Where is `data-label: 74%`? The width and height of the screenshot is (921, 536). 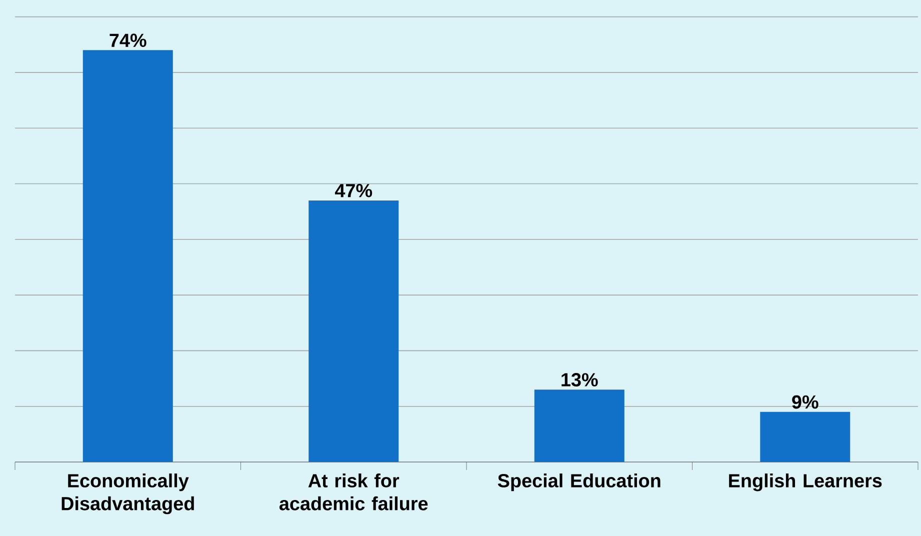 data-label: 74% is located at coordinates (128, 40).